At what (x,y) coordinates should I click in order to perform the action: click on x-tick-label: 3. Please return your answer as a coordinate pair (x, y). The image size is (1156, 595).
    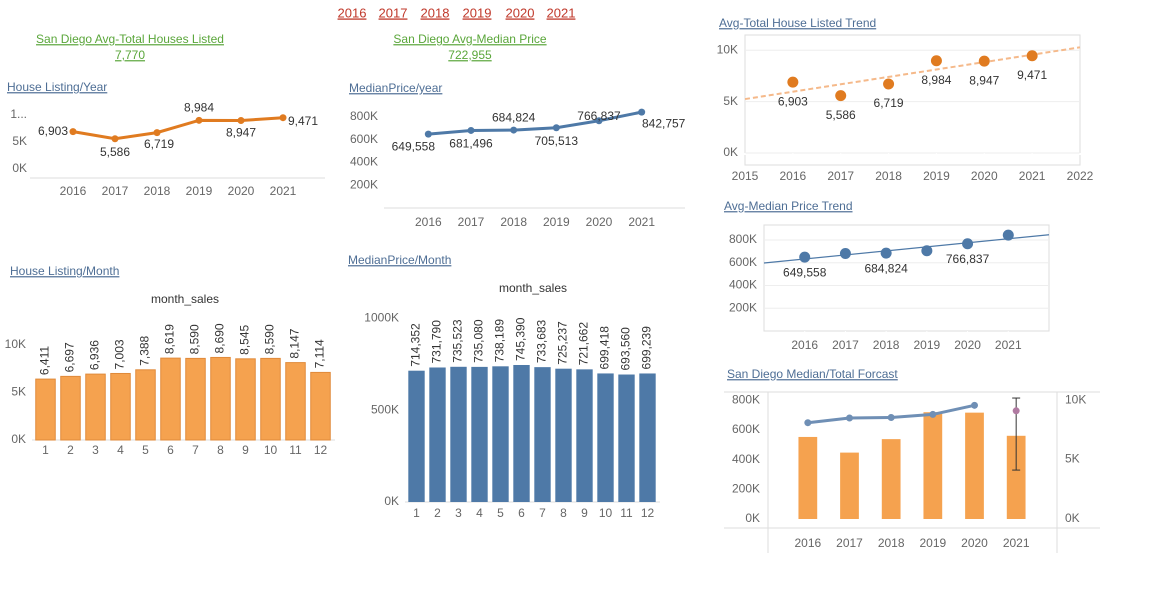
    Looking at the image, I should click on (458, 513).